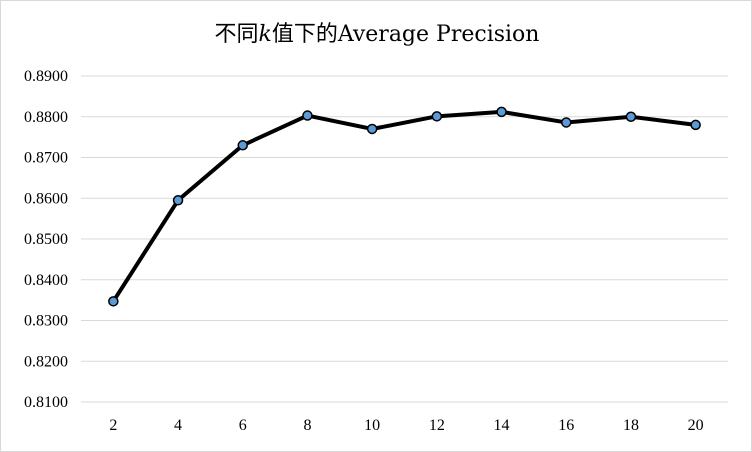  I want to click on x-tick-label: 2, so click(113, 425).